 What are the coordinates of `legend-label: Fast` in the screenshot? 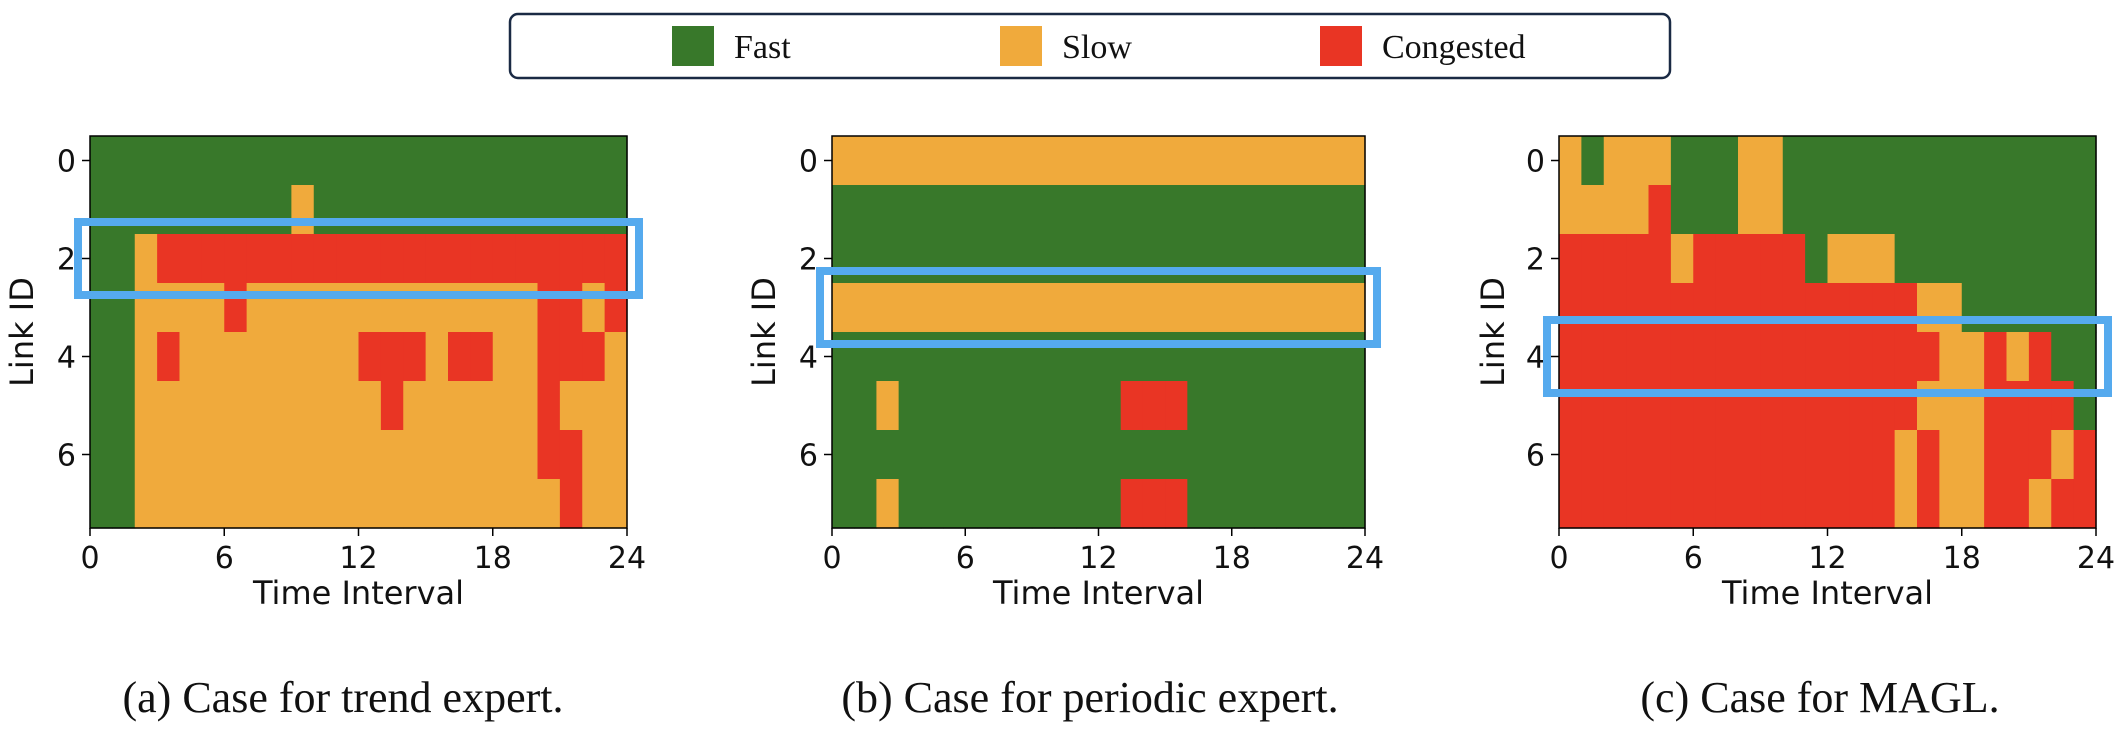 It's located at (762, 47).